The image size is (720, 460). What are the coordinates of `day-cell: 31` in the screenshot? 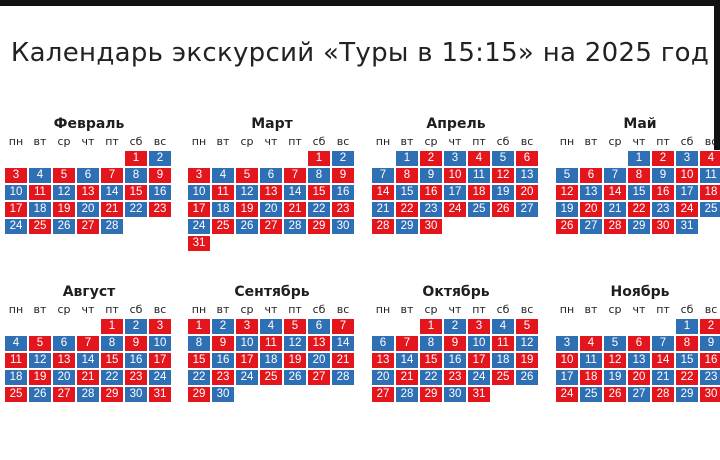 It's located at (479, 394).